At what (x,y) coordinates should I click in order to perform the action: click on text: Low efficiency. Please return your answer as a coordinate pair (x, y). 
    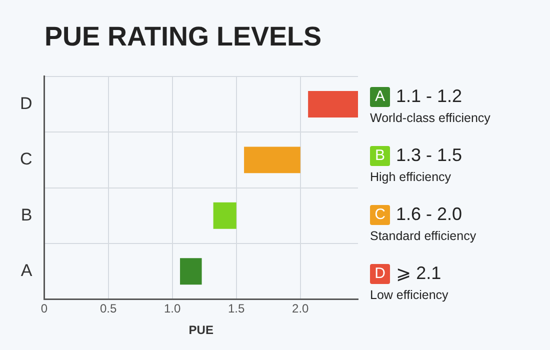
    Looking at the image, I should click on (410, 295).